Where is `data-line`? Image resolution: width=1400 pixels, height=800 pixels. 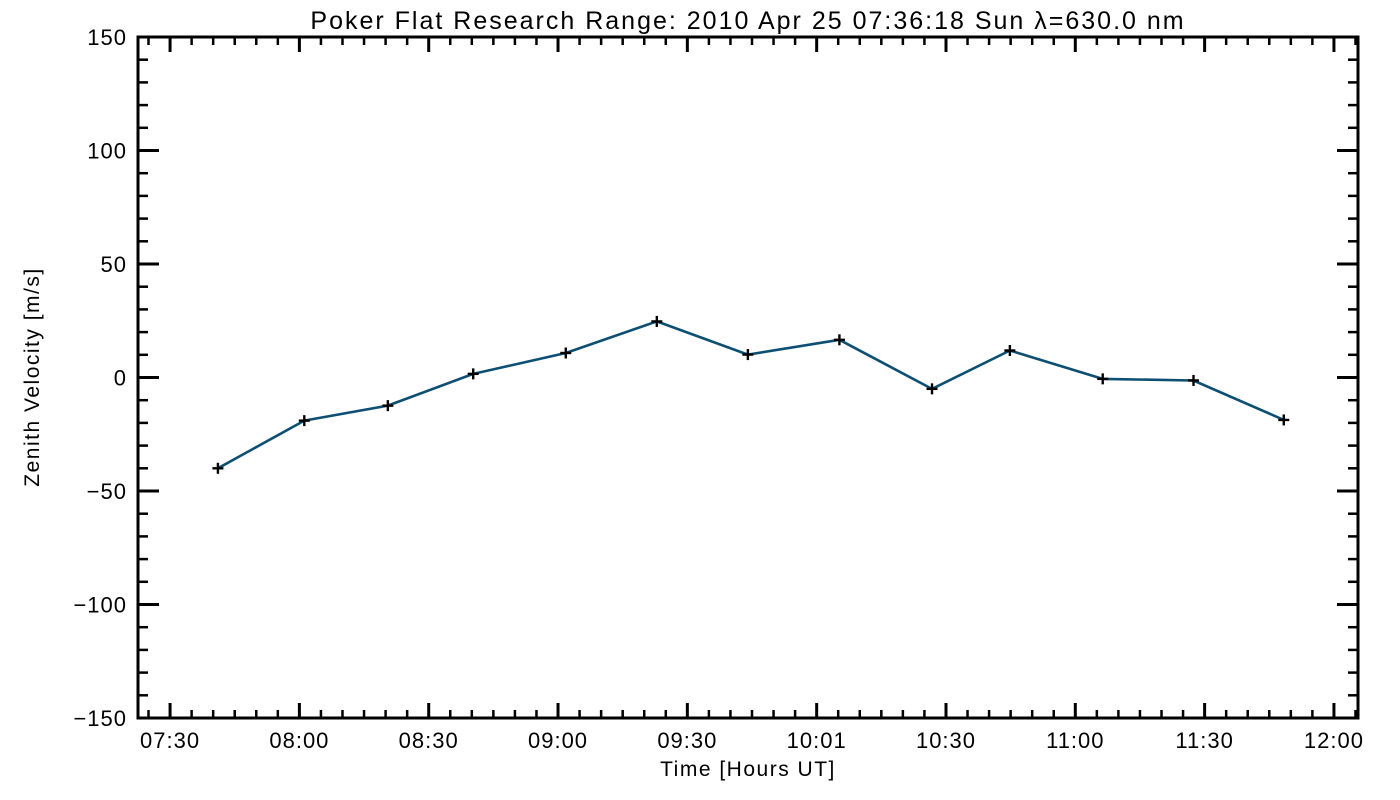
data-line is located at coordinates (751, 395).